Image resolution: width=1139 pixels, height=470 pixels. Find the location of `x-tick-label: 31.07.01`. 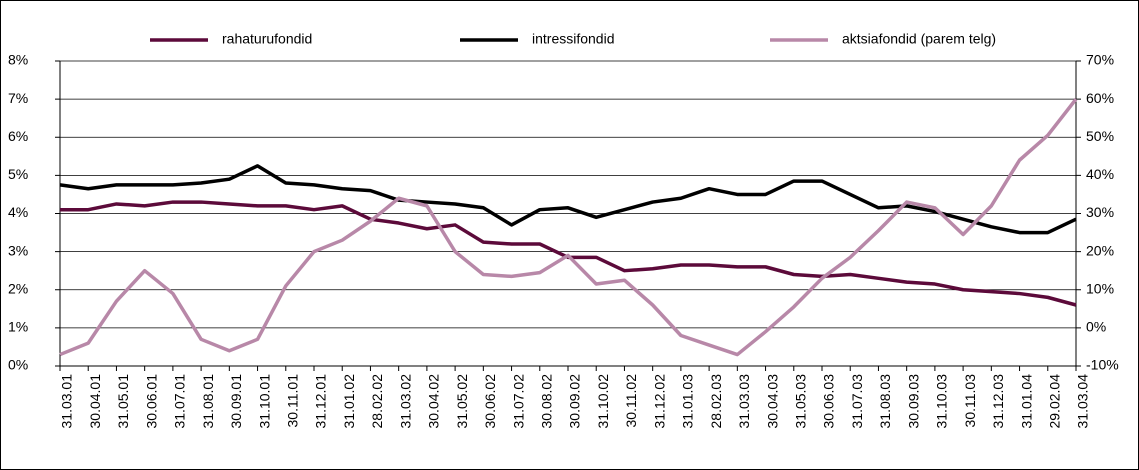

x-tick-label: 31.07.01 is located at coordinates (180, 401).